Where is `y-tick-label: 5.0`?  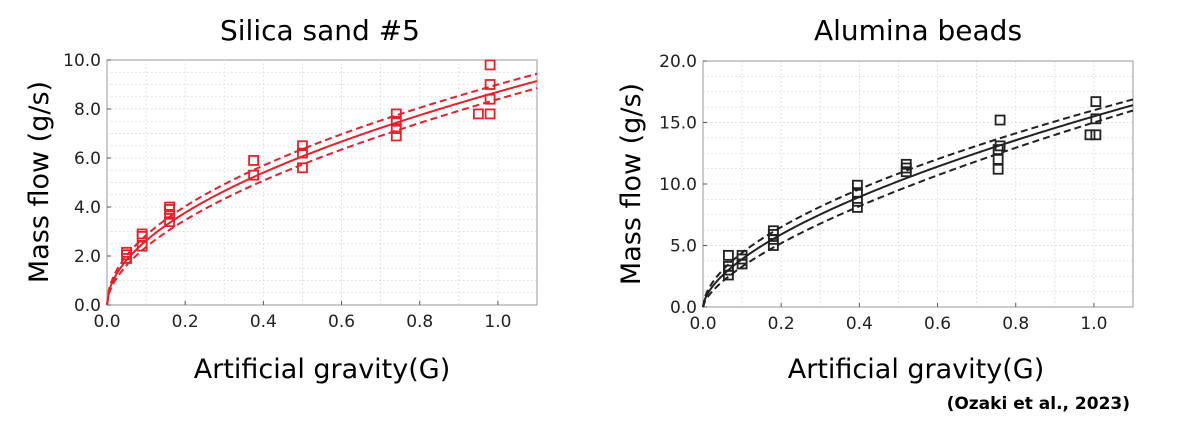
y-tick-label: 5.0 is located at coordinates (683, 247).